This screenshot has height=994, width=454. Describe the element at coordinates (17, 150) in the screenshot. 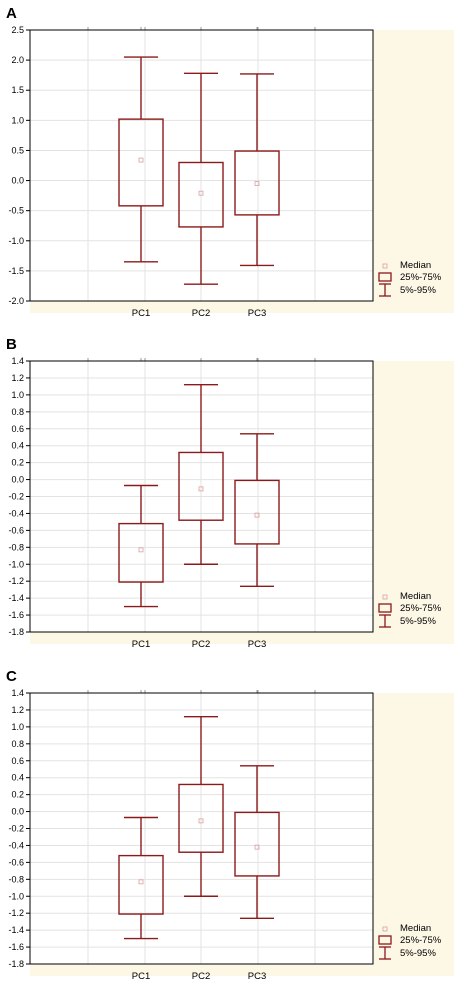

I see `y-tick-label: 0.5` at that location.